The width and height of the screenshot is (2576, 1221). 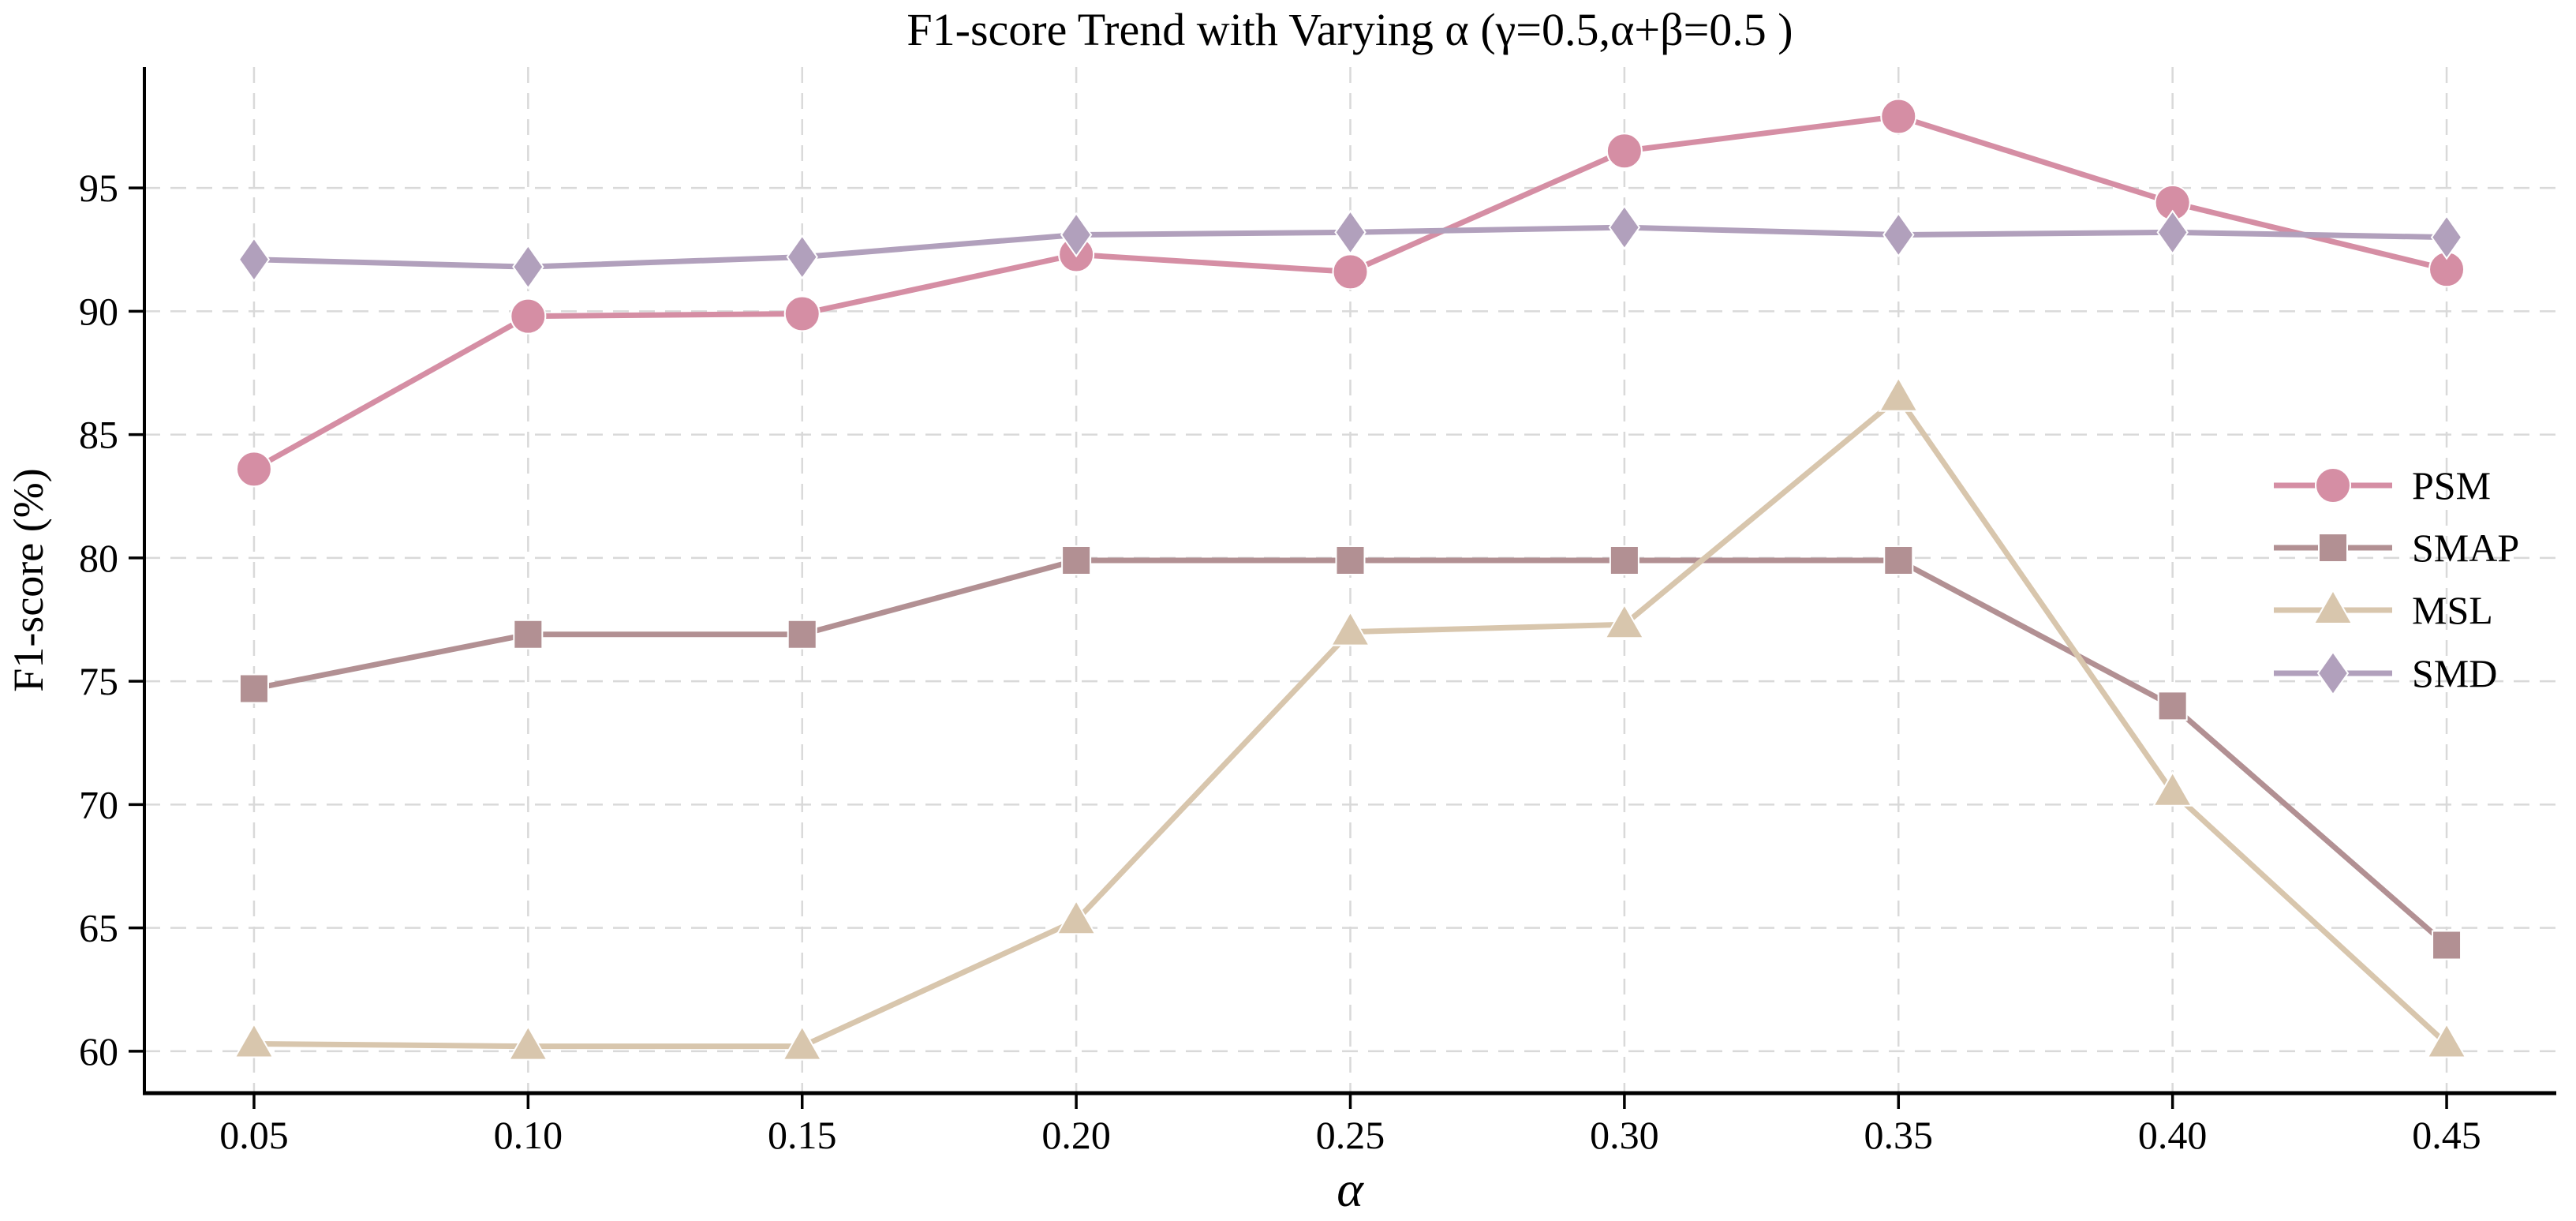 What do you see at coordinates (2385, 673) in the screenshot?
I see `legend-item-smd: SMD` at bounding box center [2385, 673].